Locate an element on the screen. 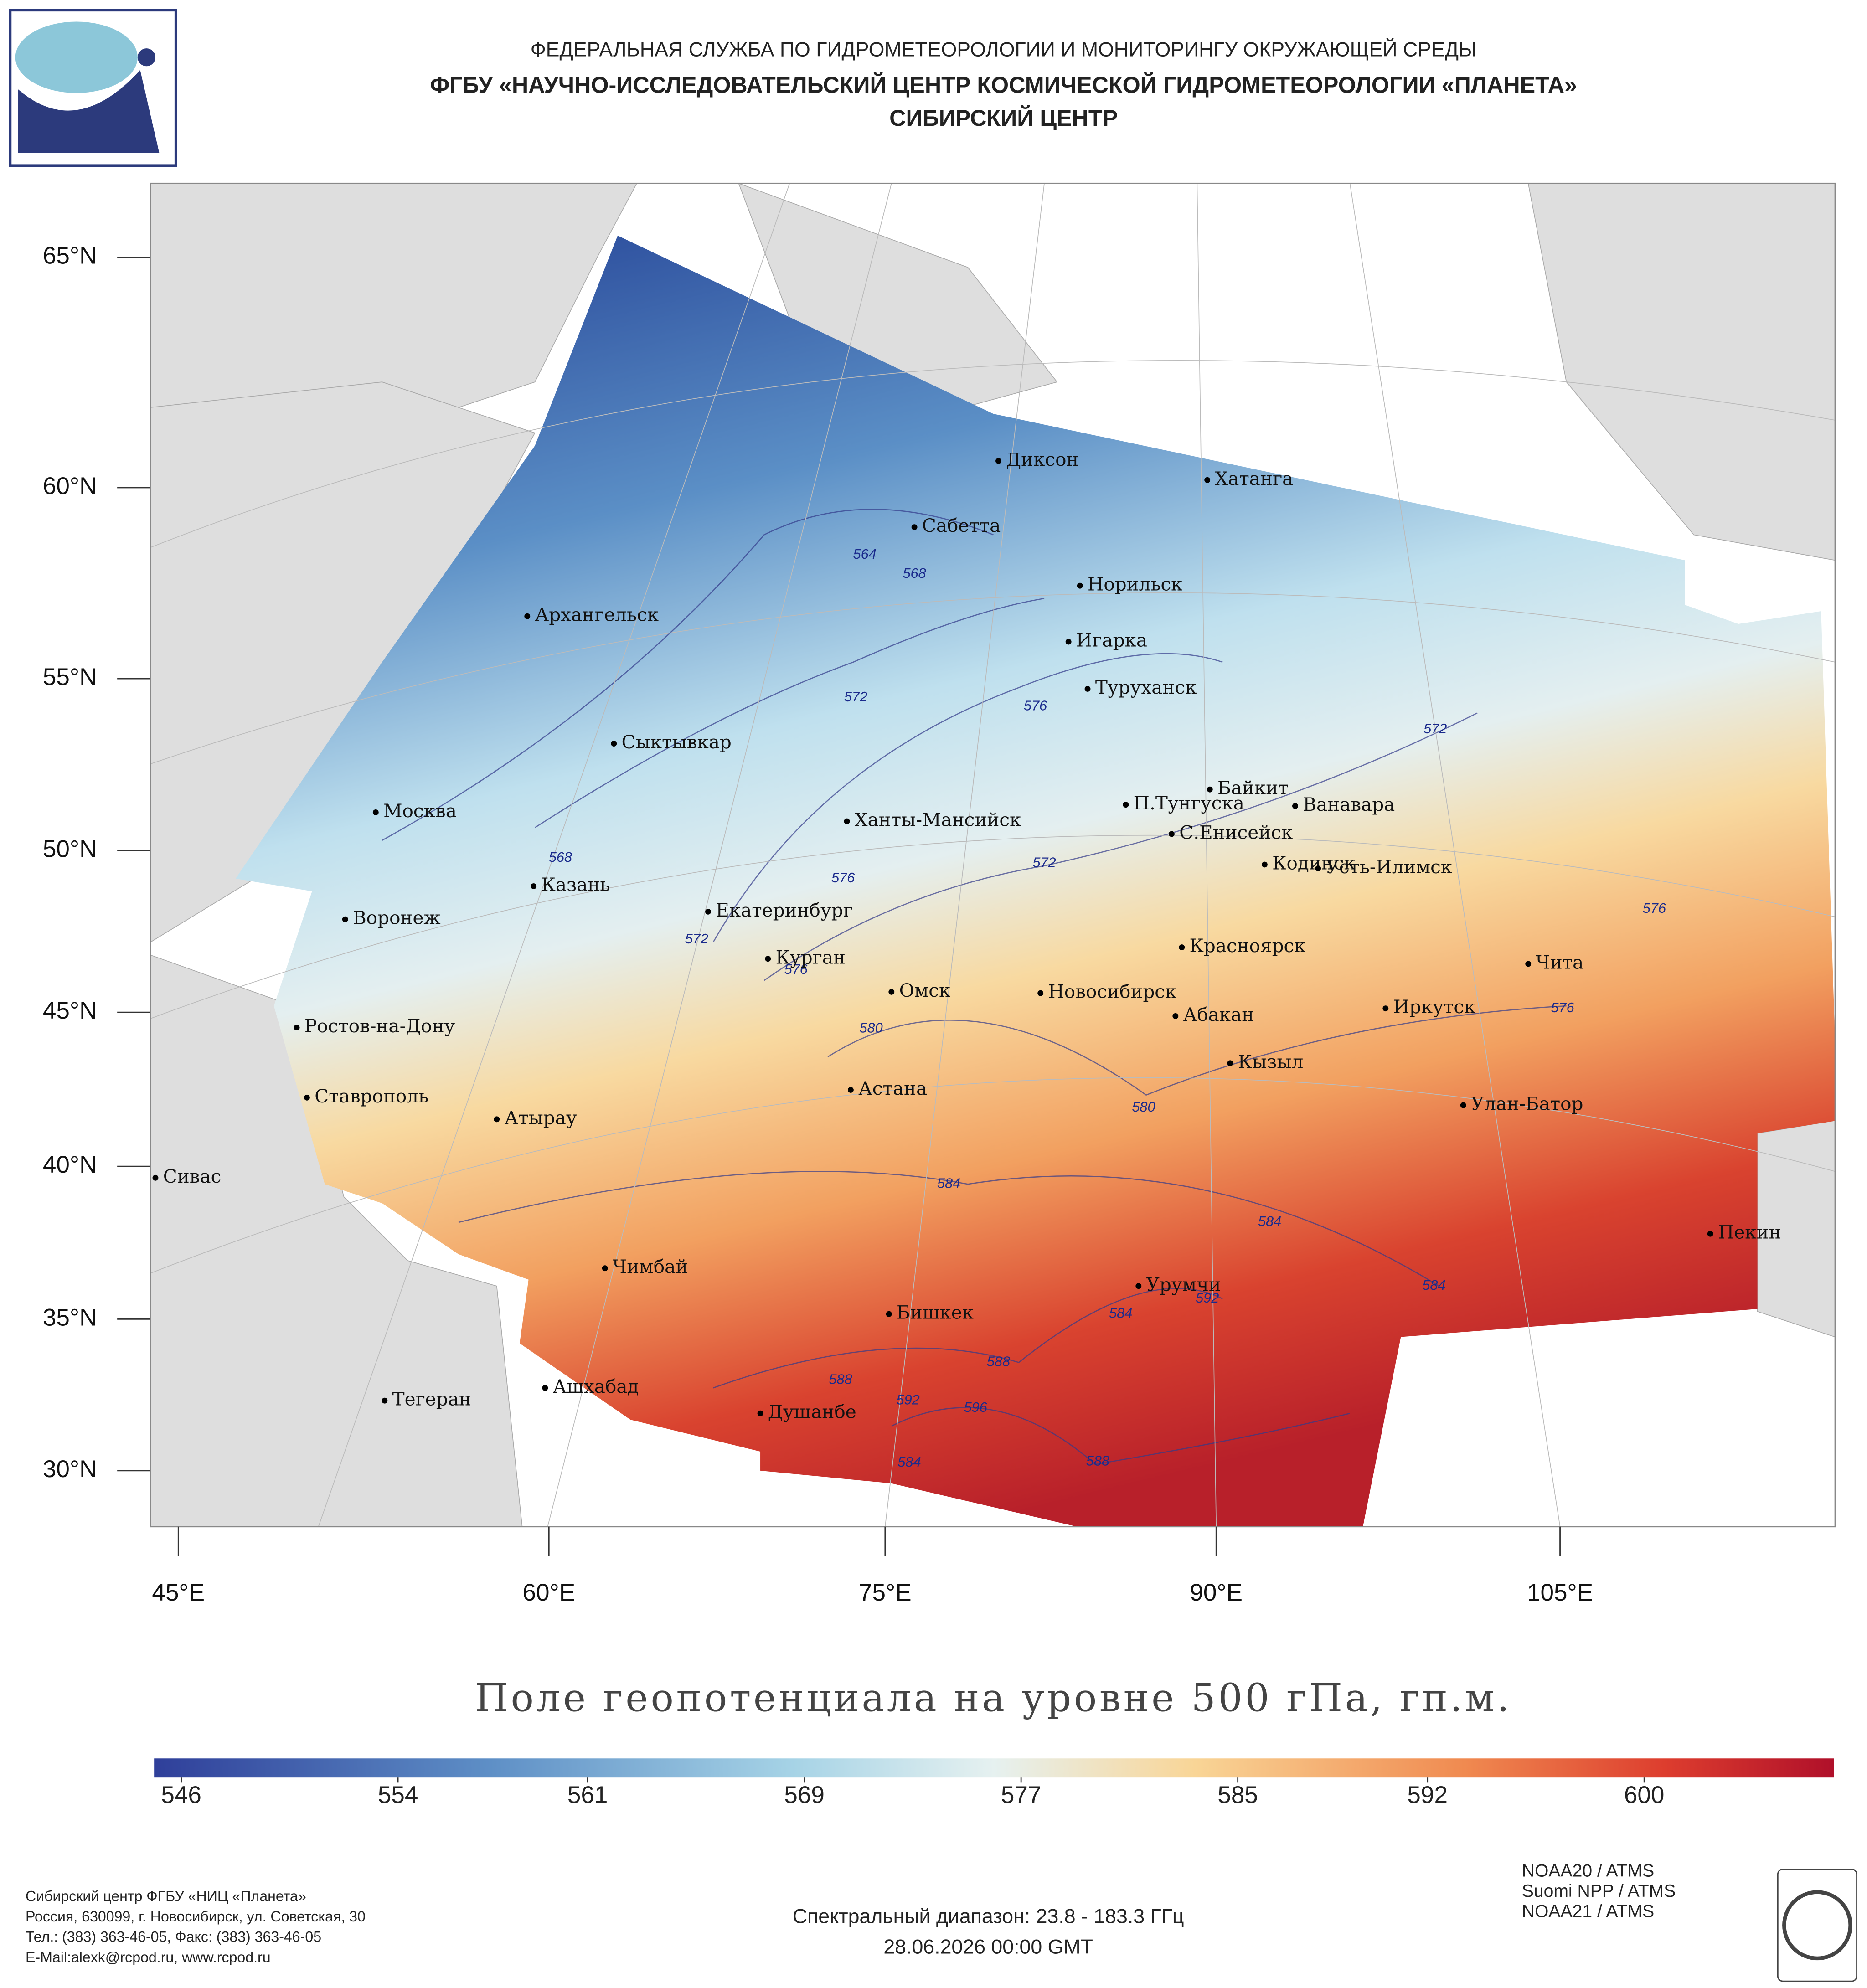 This screenshot has width=1867, height=1988. city-label: Москва is located at coordinates (420, 811).